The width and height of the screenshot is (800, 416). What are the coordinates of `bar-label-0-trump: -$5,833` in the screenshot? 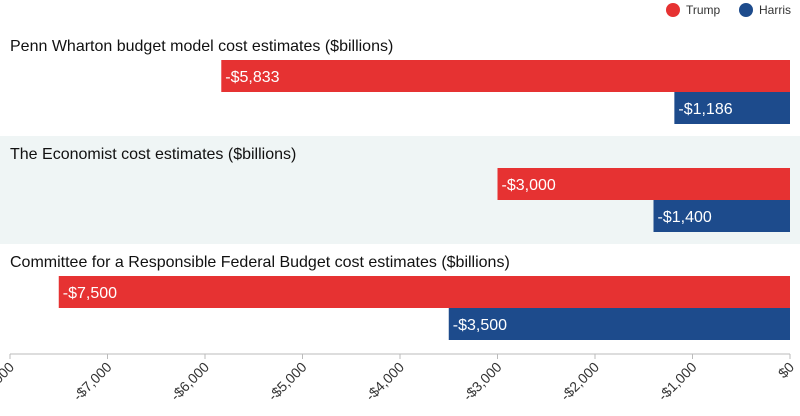 It's located at (252, 77).